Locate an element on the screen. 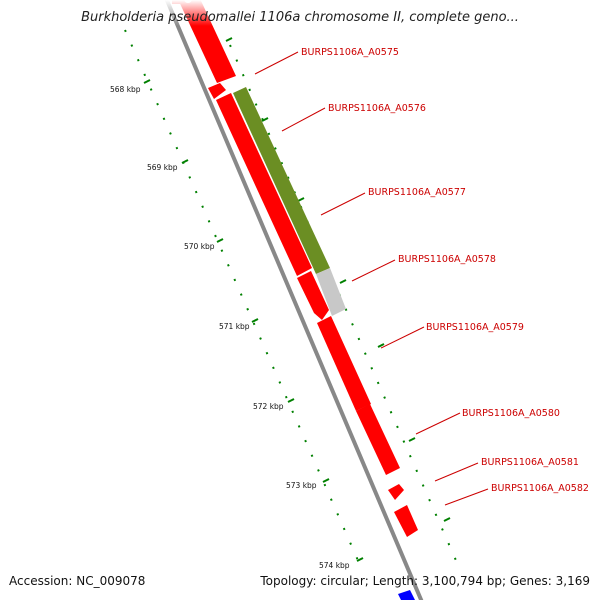 This screenshot has height=600, width=600. gene-label: BURPS1106A_A0580 is located at coordinates (511, 413).